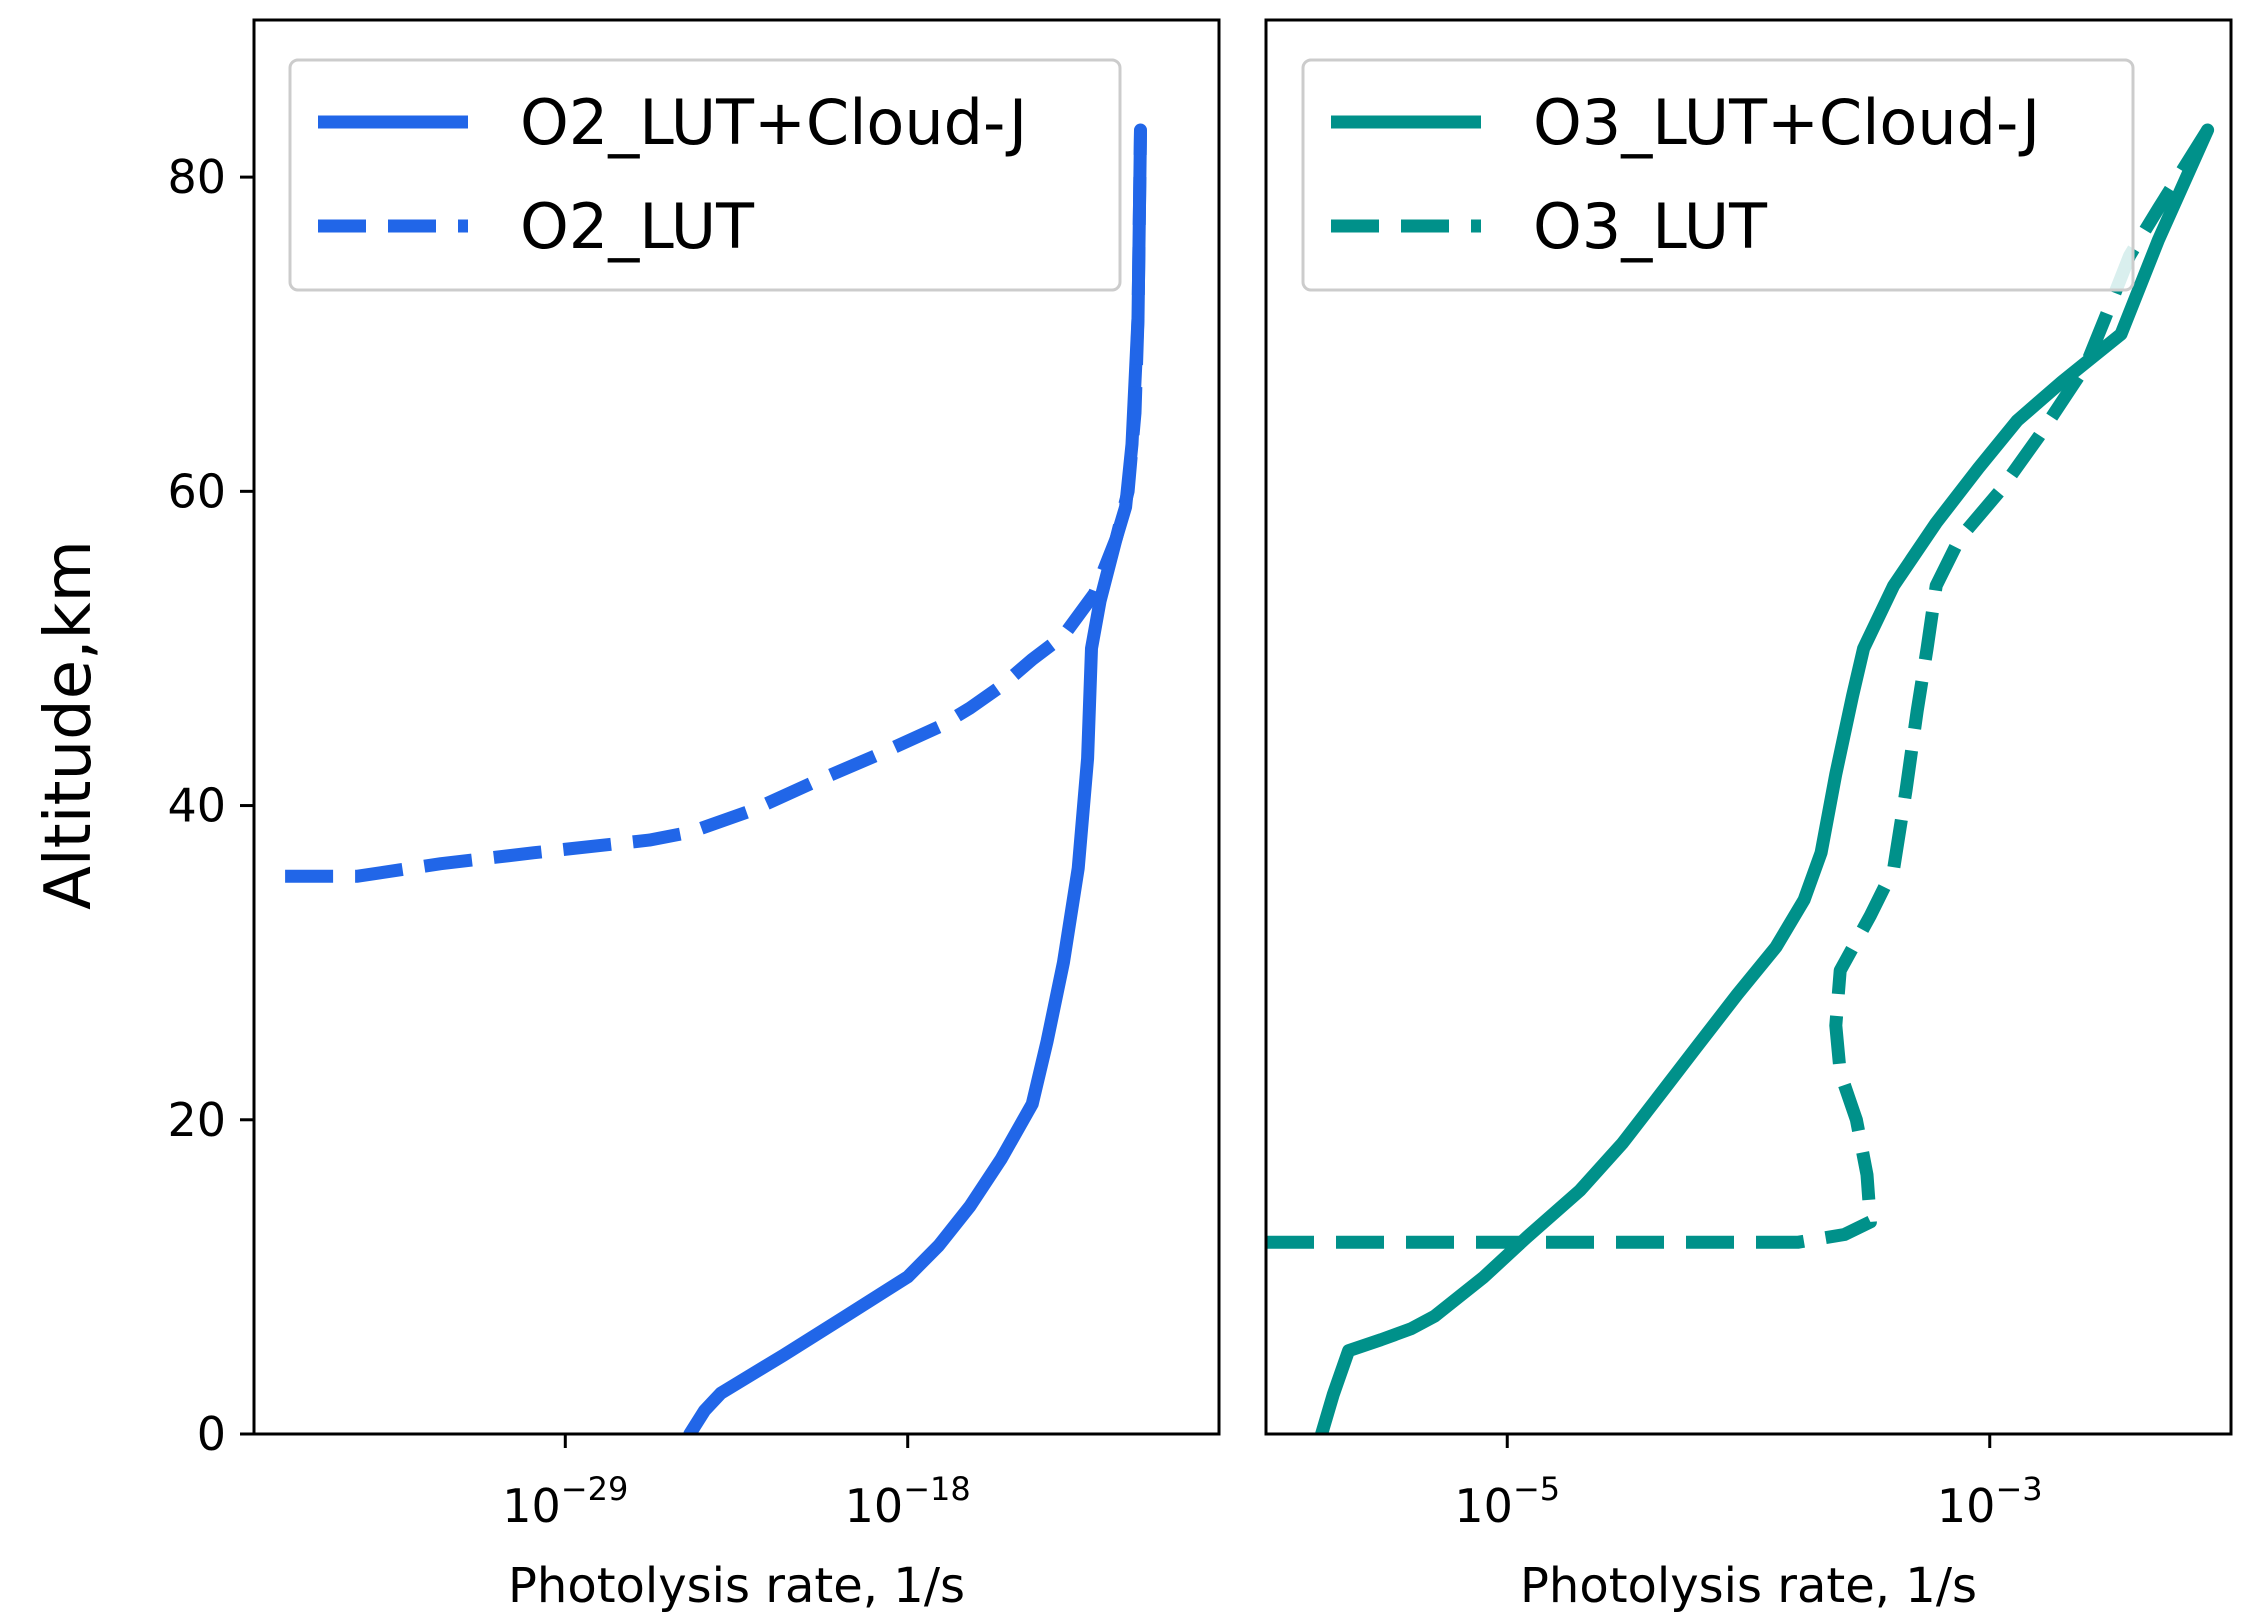 Image resolution: width=2260 pixels, height=1624 pixels. I want to click on y-tick-label: 40, so click(196, 806).